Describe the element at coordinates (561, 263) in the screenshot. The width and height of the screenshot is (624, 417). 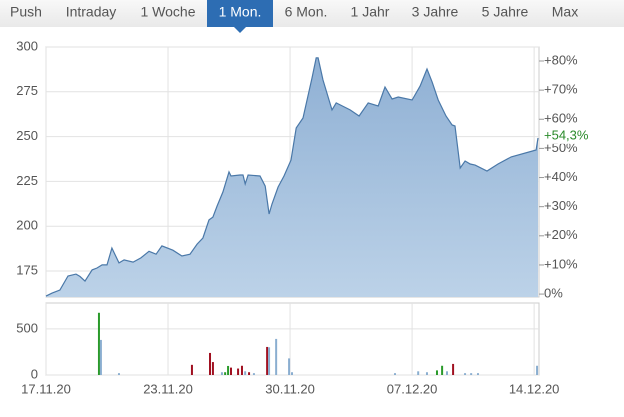
I see `y2-tick-label: +10%` at that location.